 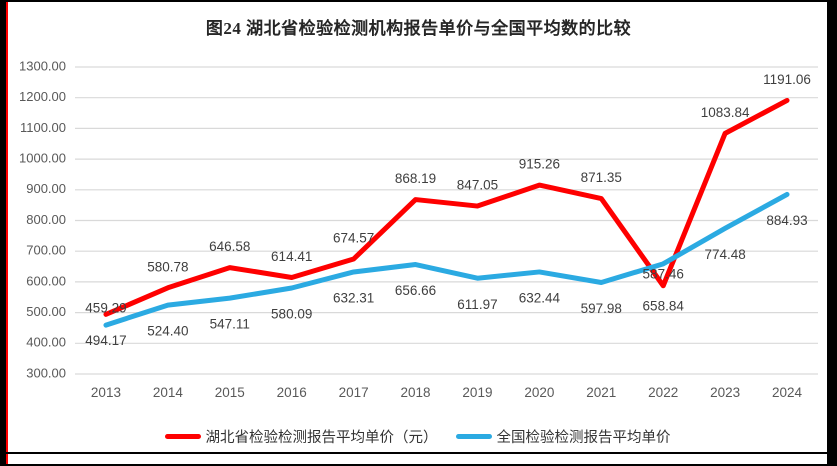 I want to click on x-tick-label: 2020, so click(x=539, y=392).